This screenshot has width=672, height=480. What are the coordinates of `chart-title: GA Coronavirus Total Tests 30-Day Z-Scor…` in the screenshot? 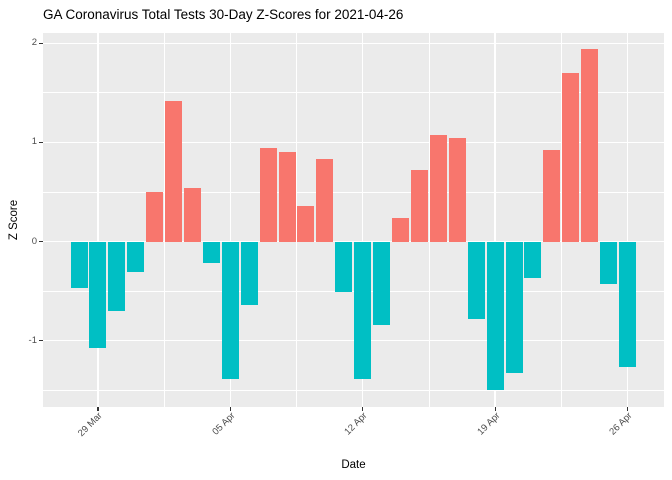 It's located at (223, 14).